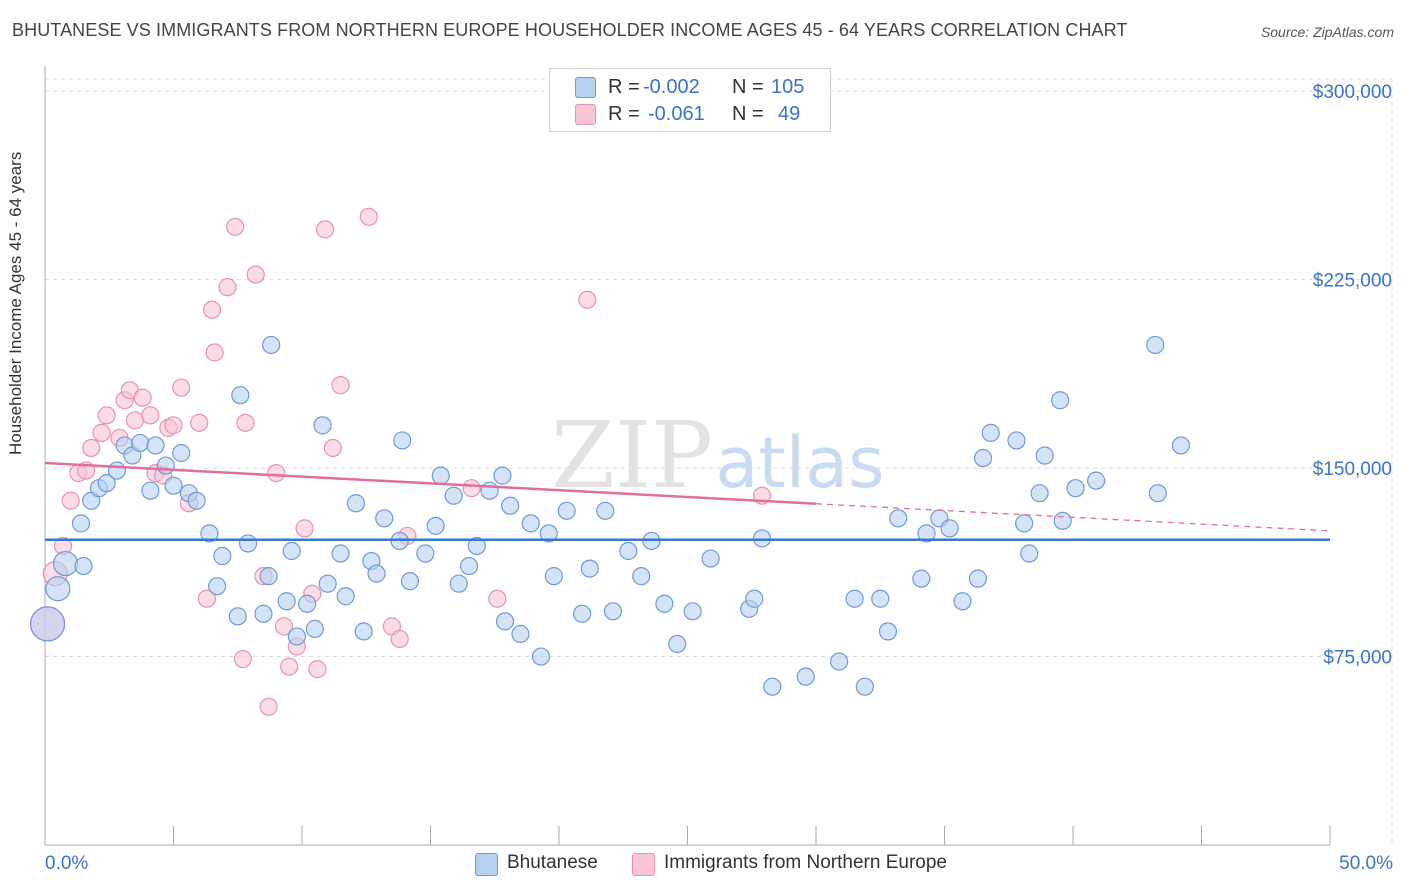 This screenshot has height=892, width=1406. Describe the element at coordinates (1352, 469) in the screenshot. I see `y-tick-label: $150,000` at that location.